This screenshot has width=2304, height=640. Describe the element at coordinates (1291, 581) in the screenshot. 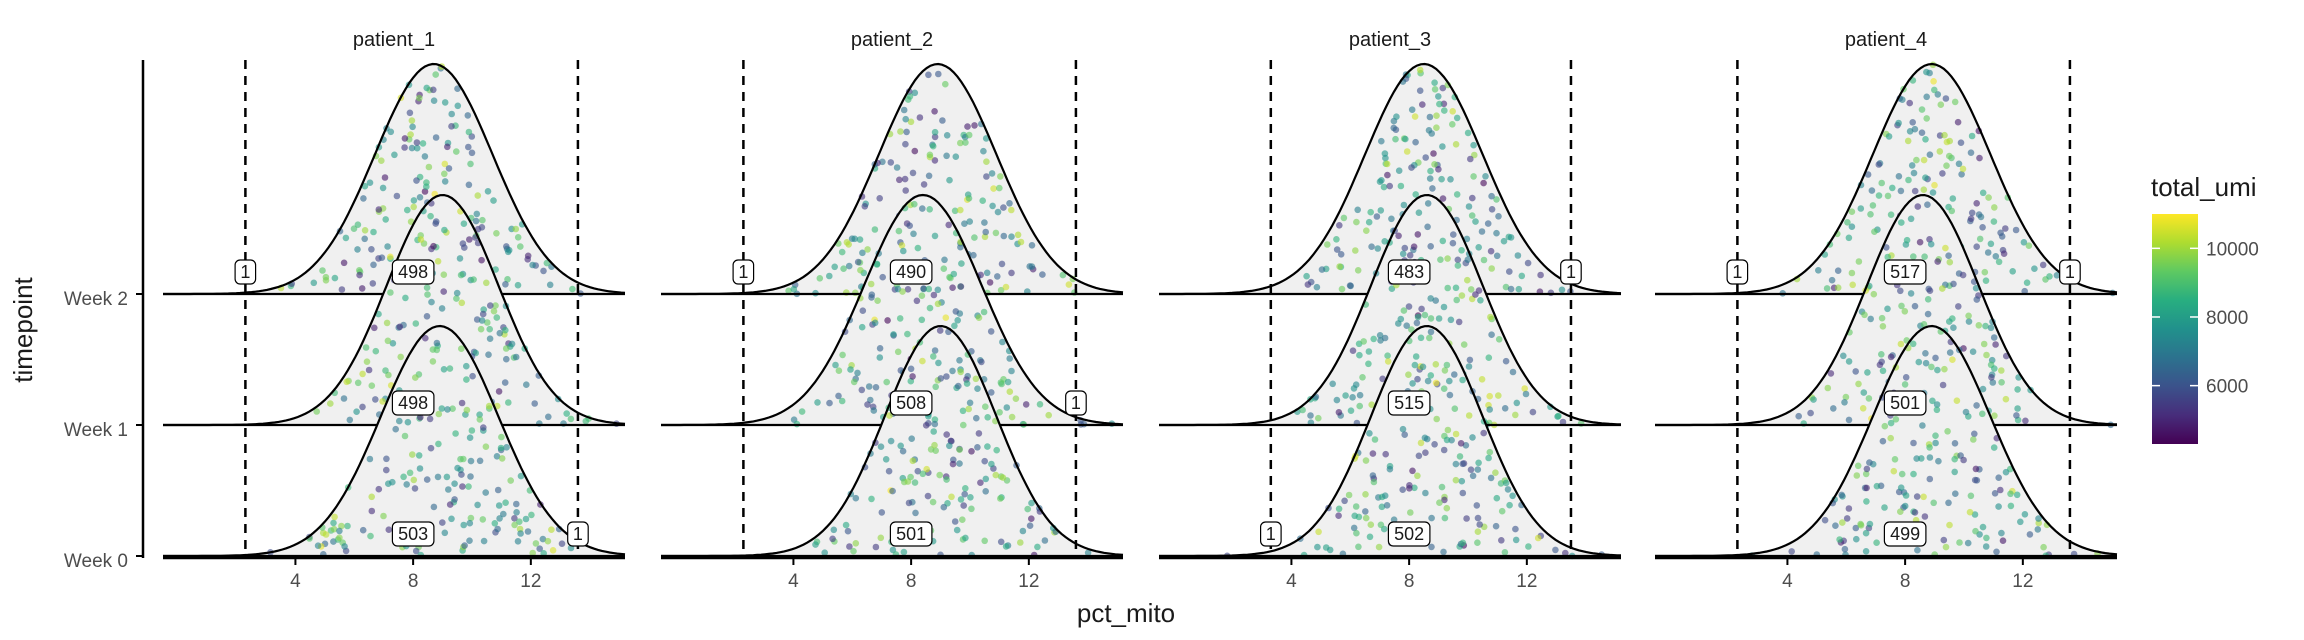

I see `x-tick-label: 4` at that location.